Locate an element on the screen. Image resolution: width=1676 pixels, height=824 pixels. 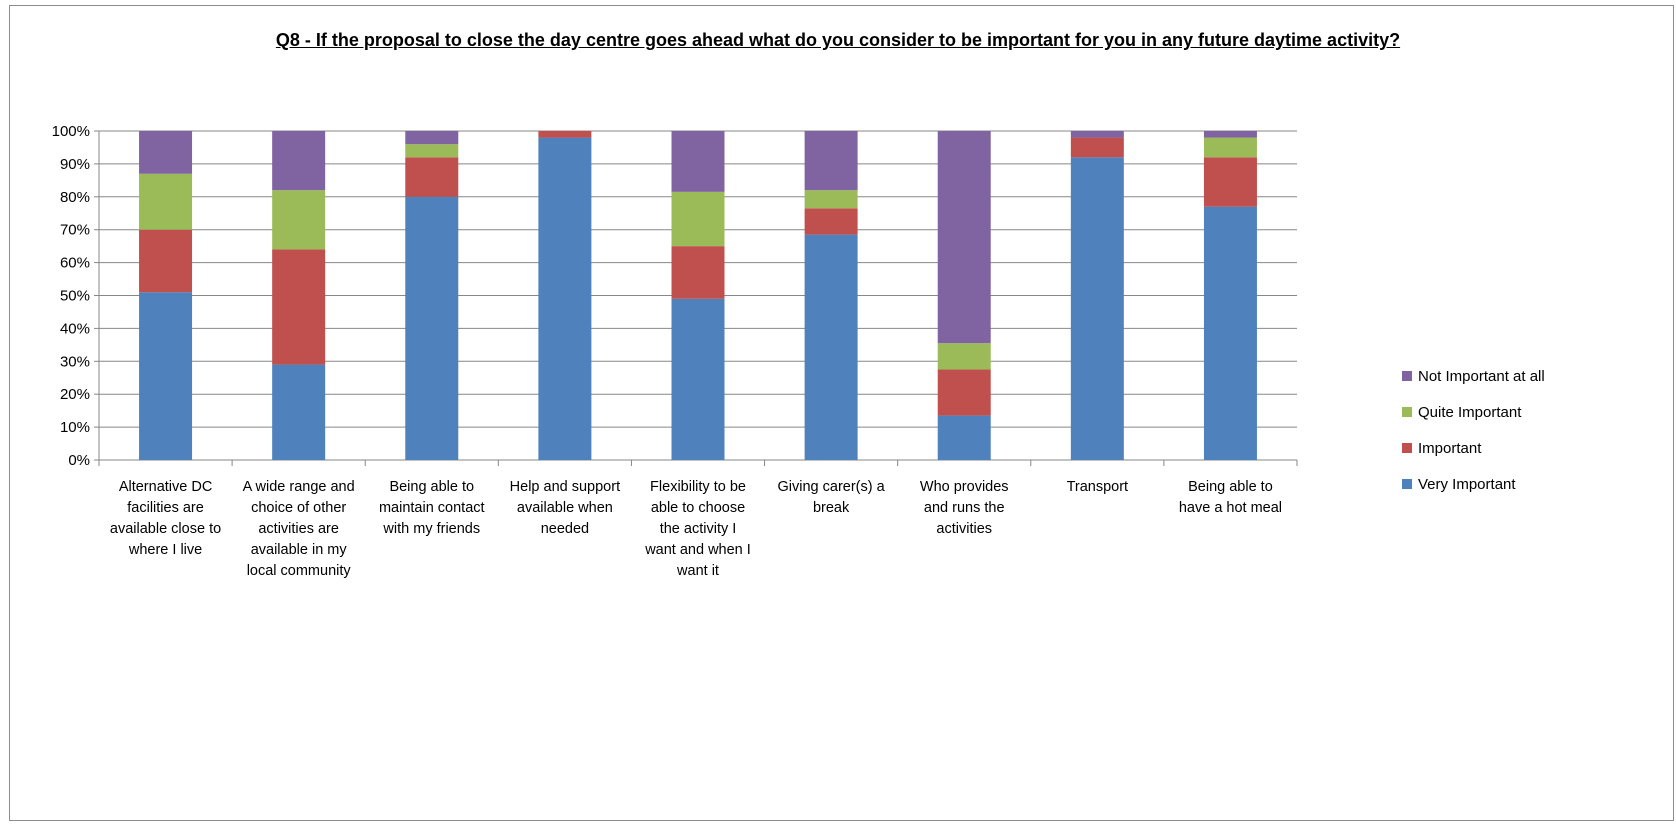
legend-label: Quite Important is located at coordinates (1470, 412).